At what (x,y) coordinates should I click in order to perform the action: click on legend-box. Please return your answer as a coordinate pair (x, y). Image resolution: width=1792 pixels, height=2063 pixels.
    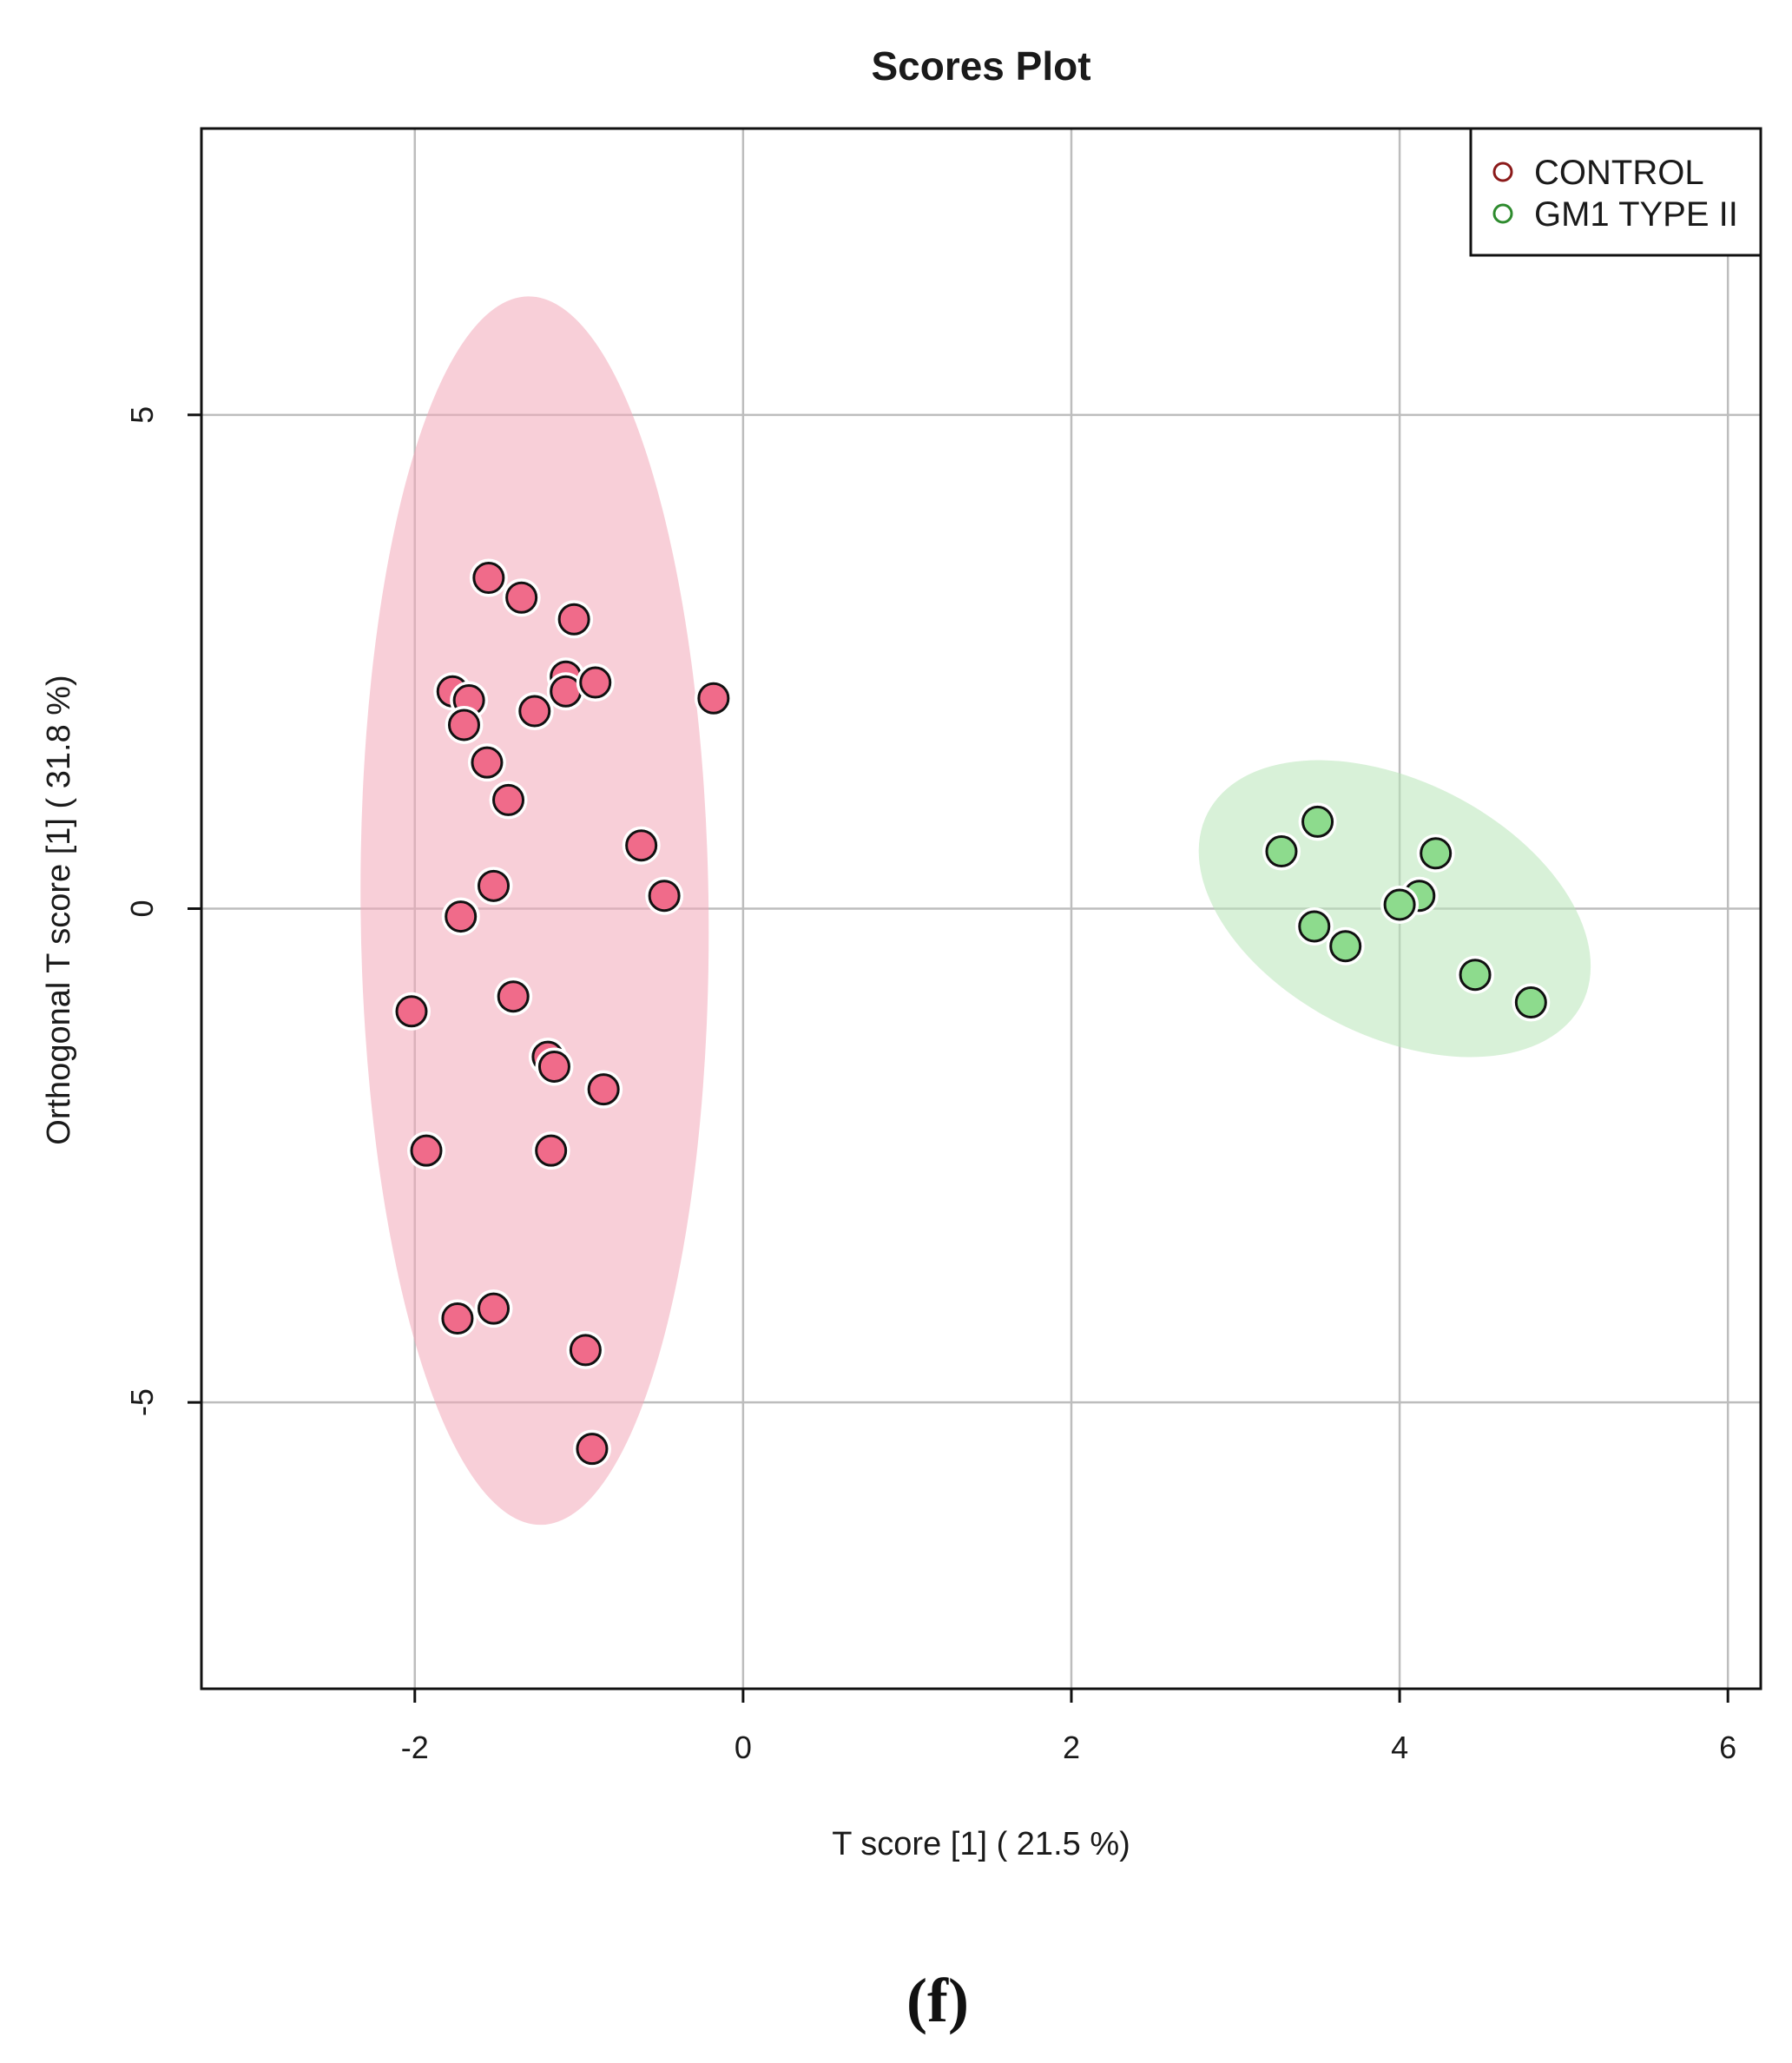
    Looking at the image, I should click on (1615, 192).